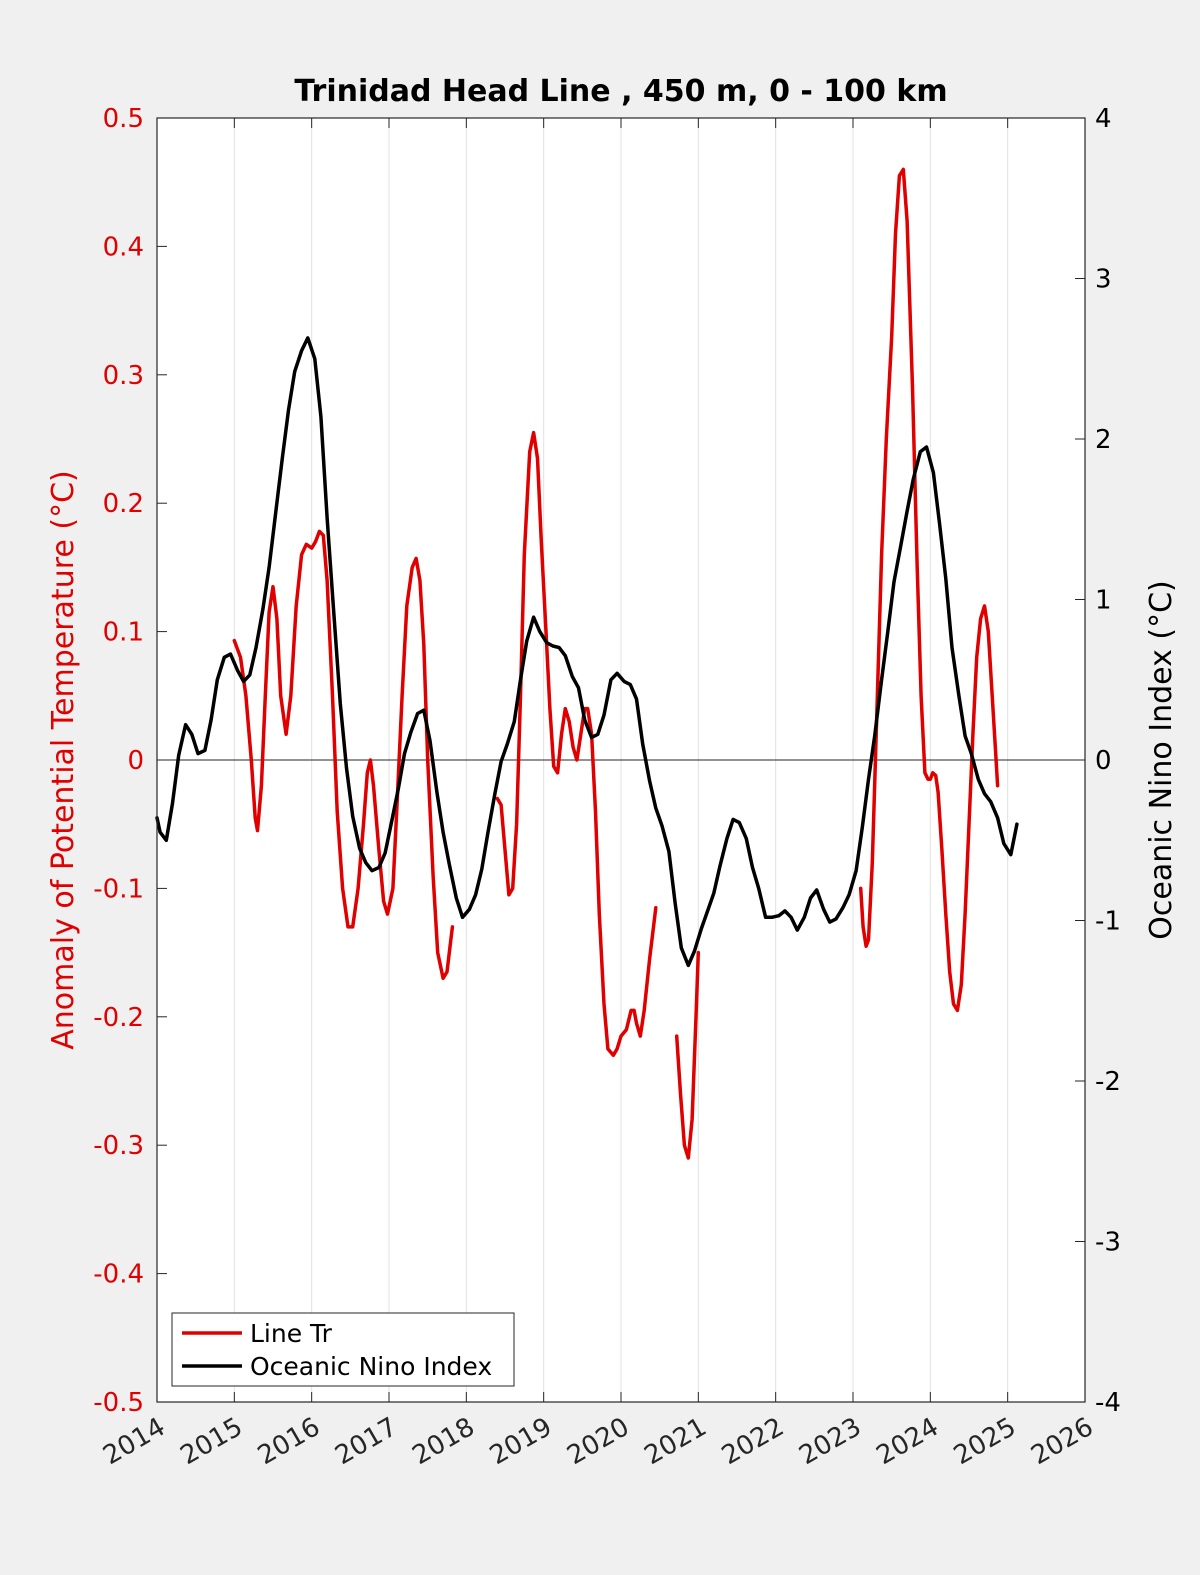 Image resolution: width=1200 pixels, height=1575 pixels. What do you see at coordinates (123, 504) in the screenshot?
I see `y-left-tick-label: 0.2` at bounding box center [123, 504].